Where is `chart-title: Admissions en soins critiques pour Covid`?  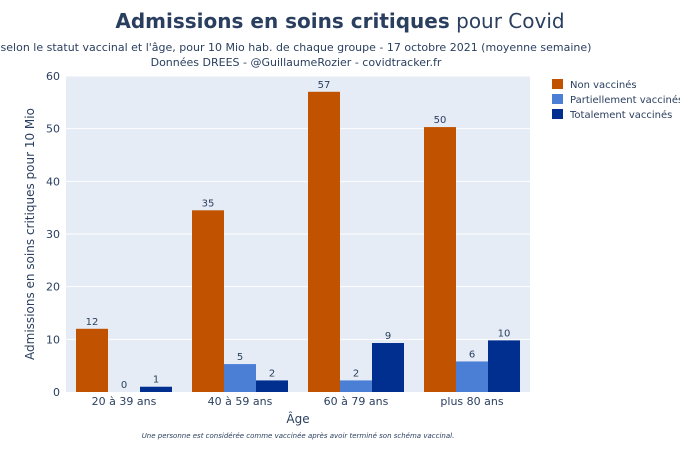
chart-title: Admissions en soins critiques pour Covid is located at coordinates (339, 21).